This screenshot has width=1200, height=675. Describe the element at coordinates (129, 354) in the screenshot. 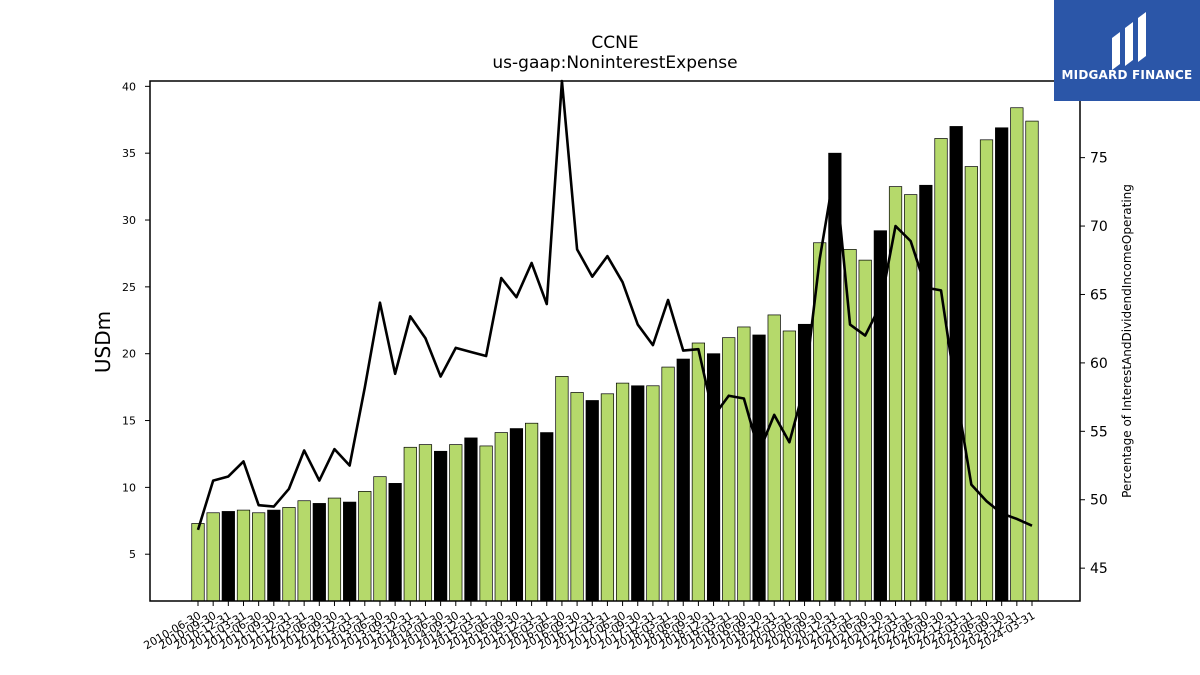

I see `y-tick-label: 20` at that location.